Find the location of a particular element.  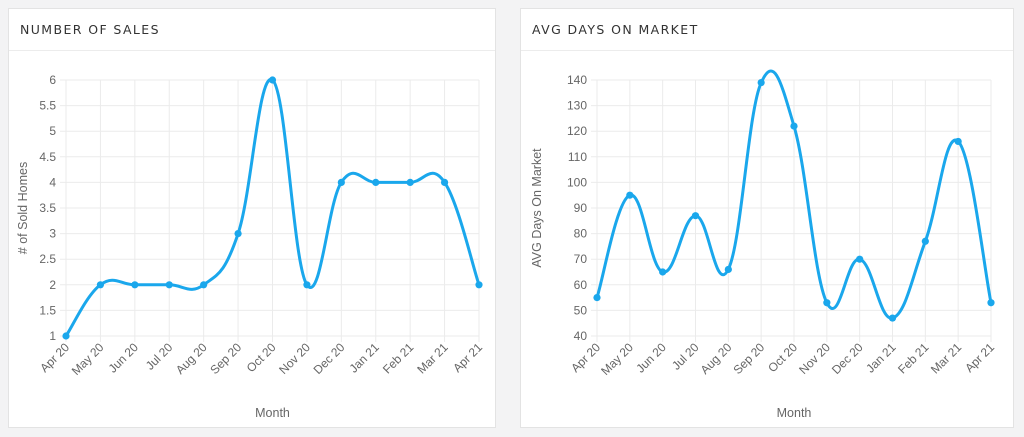

y-tick-label: 90 is located at coordinates (581, 208).